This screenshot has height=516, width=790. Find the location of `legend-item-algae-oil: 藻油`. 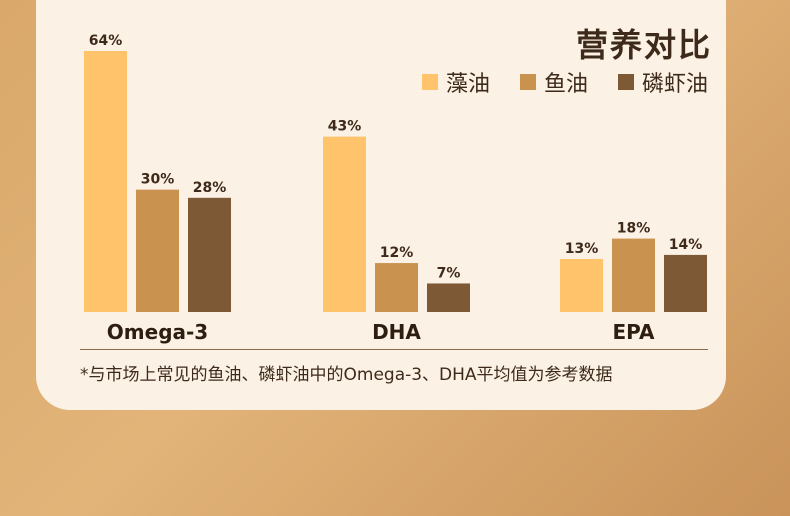

legend-item-algae-oil: 藻油 is located at coordinates (455, 82).